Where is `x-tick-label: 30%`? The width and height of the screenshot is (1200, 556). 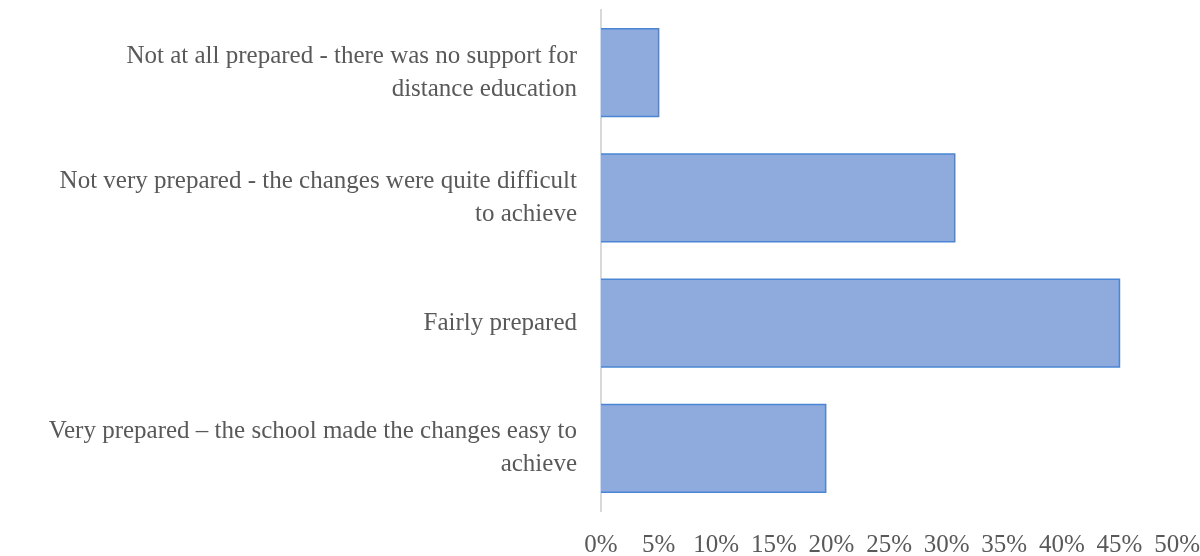
x-tick-label: 30% is located at coordinates (946, 542).